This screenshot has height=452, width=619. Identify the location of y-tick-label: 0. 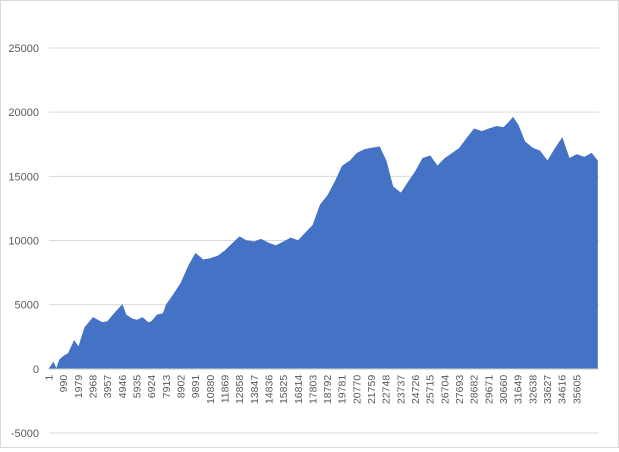
(36, 370).